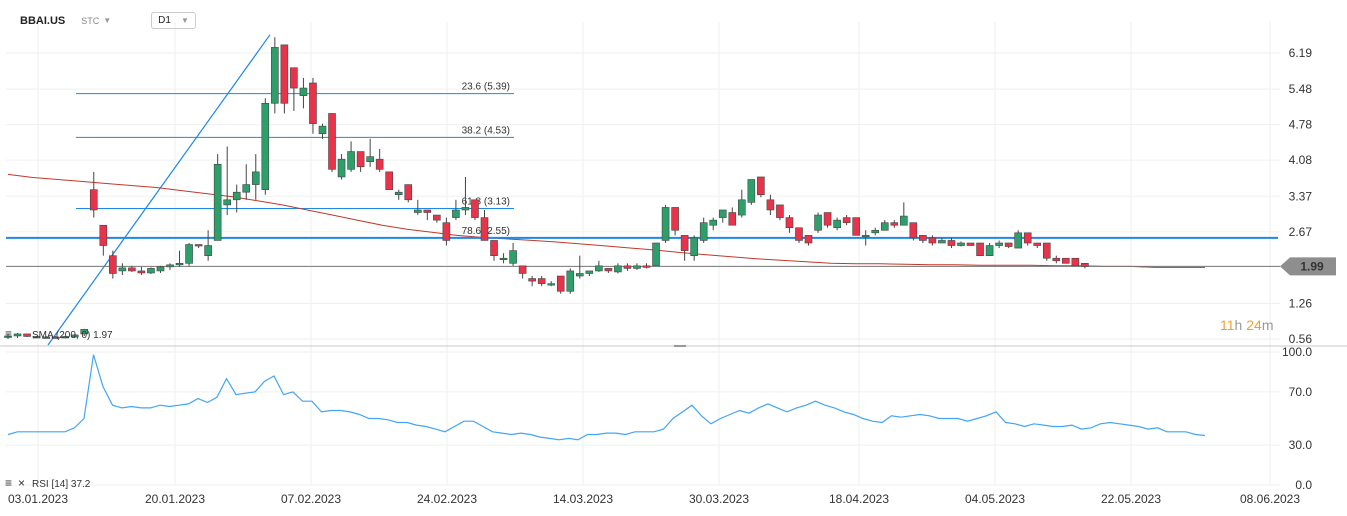  What do you see at coordinates (173, 20) in the screenshot?
I see `timeframe-dropdown: D1 ▼` at bounding box center [173, 20].